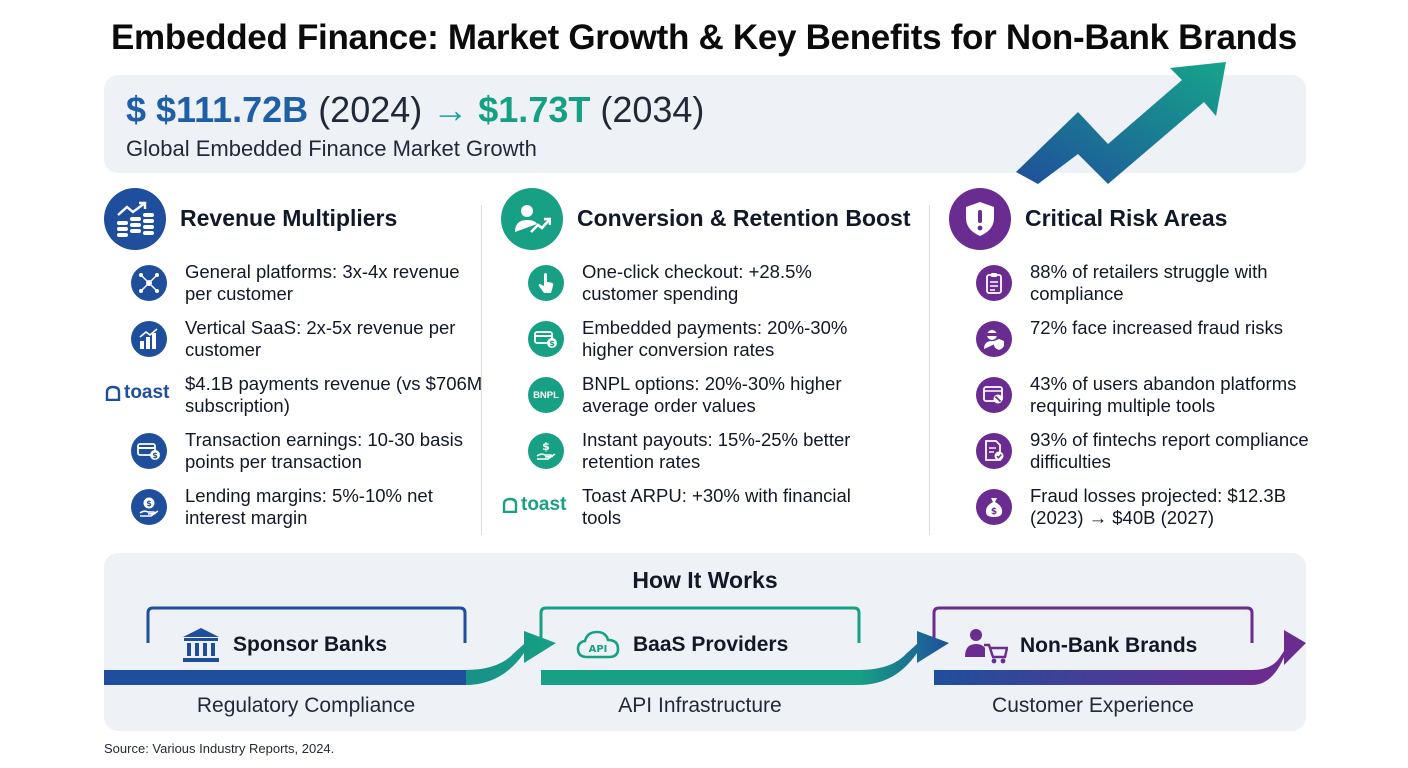 This screenshot has width=1408, height=768. What do you see at coordinates (532, 219) in the screenshot?
I see `user-growth-icon` at bounding box center [532, 219].